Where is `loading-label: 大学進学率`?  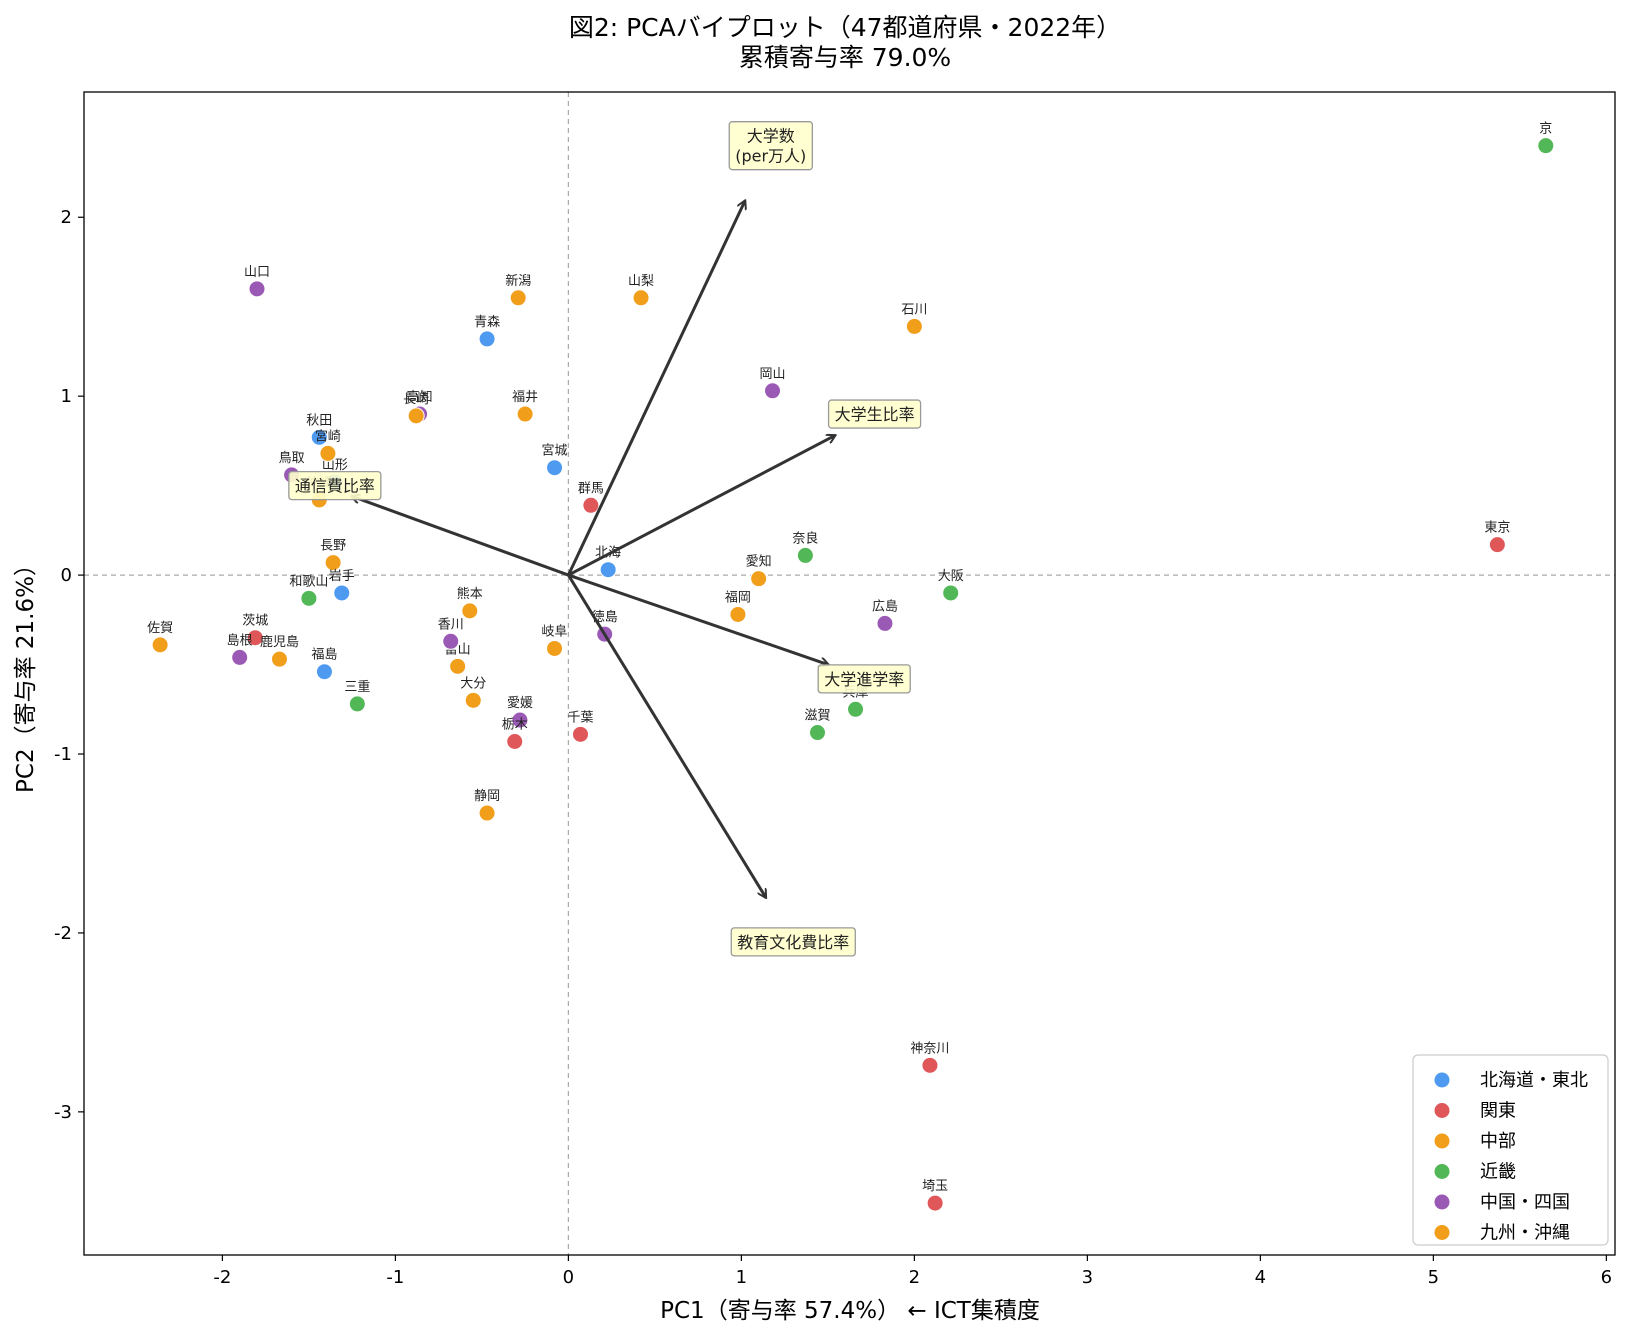
loading-label: 大学進学率 is located at coordinates (864, 679).